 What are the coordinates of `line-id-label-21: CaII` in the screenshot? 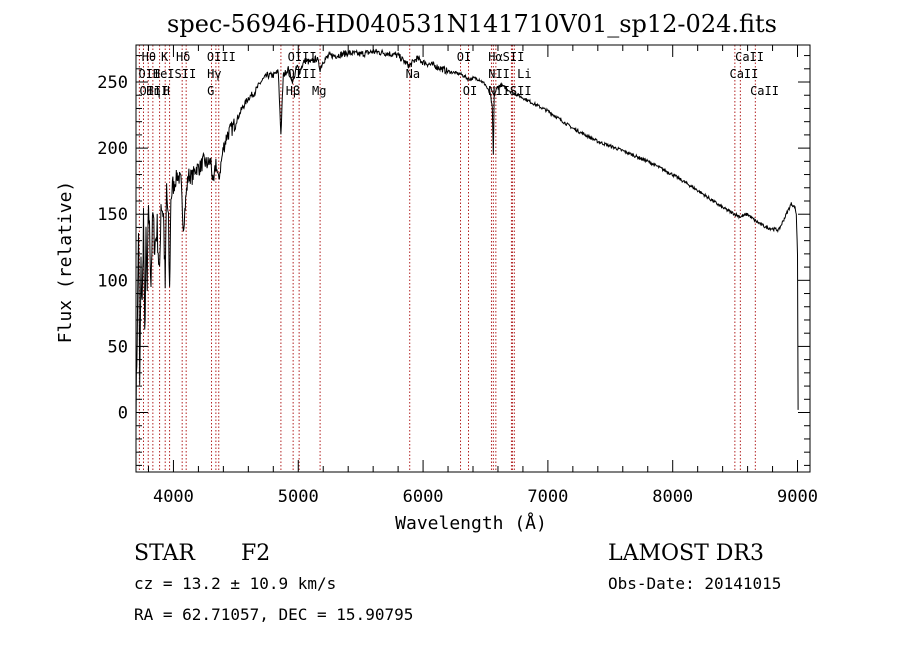 It's located at (749, 57).